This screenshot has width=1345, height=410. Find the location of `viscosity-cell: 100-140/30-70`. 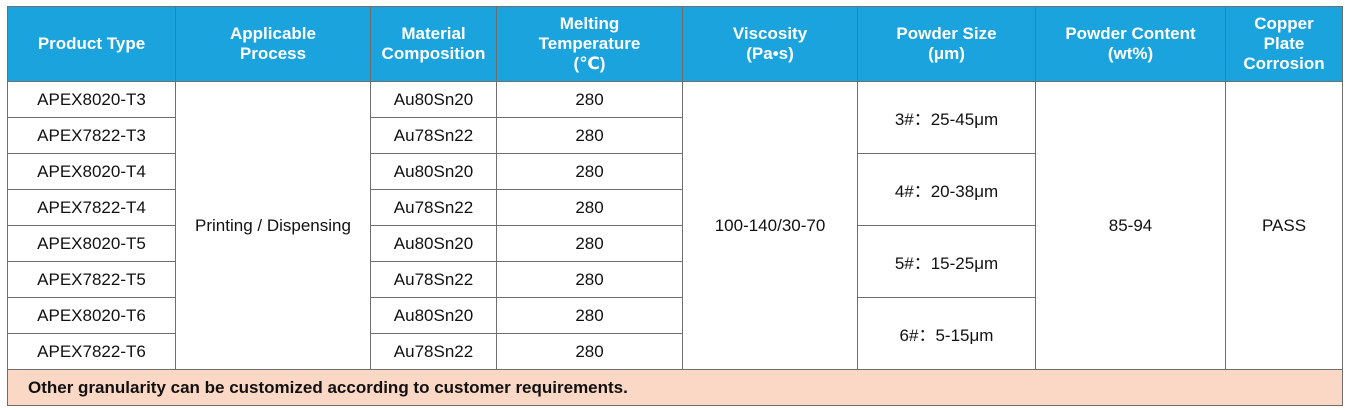

viscosity-cell: 100-140/30-70 is located at coordinates (770, 225).